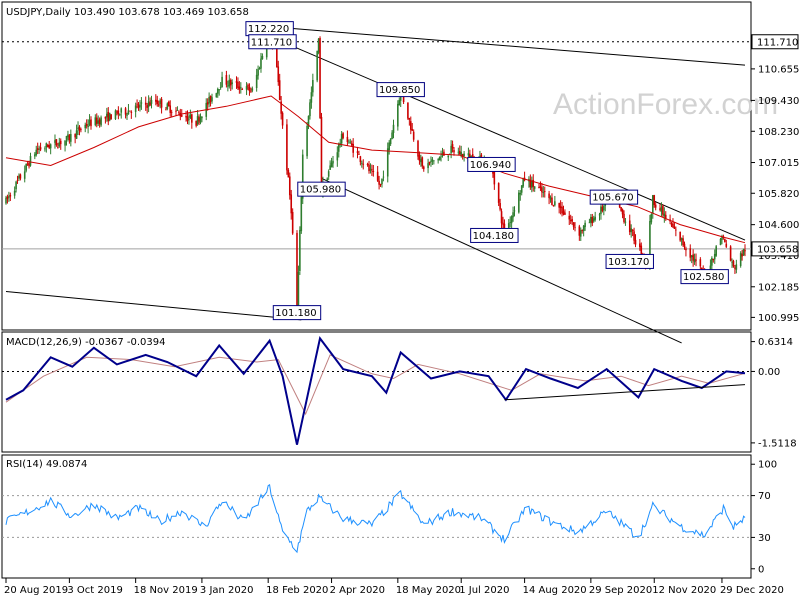 This screenshot has width=800, height=600. Describe the element at coordinates (778, 101) in the screenshot. I see `y-tick-label: 109.430` at that location.